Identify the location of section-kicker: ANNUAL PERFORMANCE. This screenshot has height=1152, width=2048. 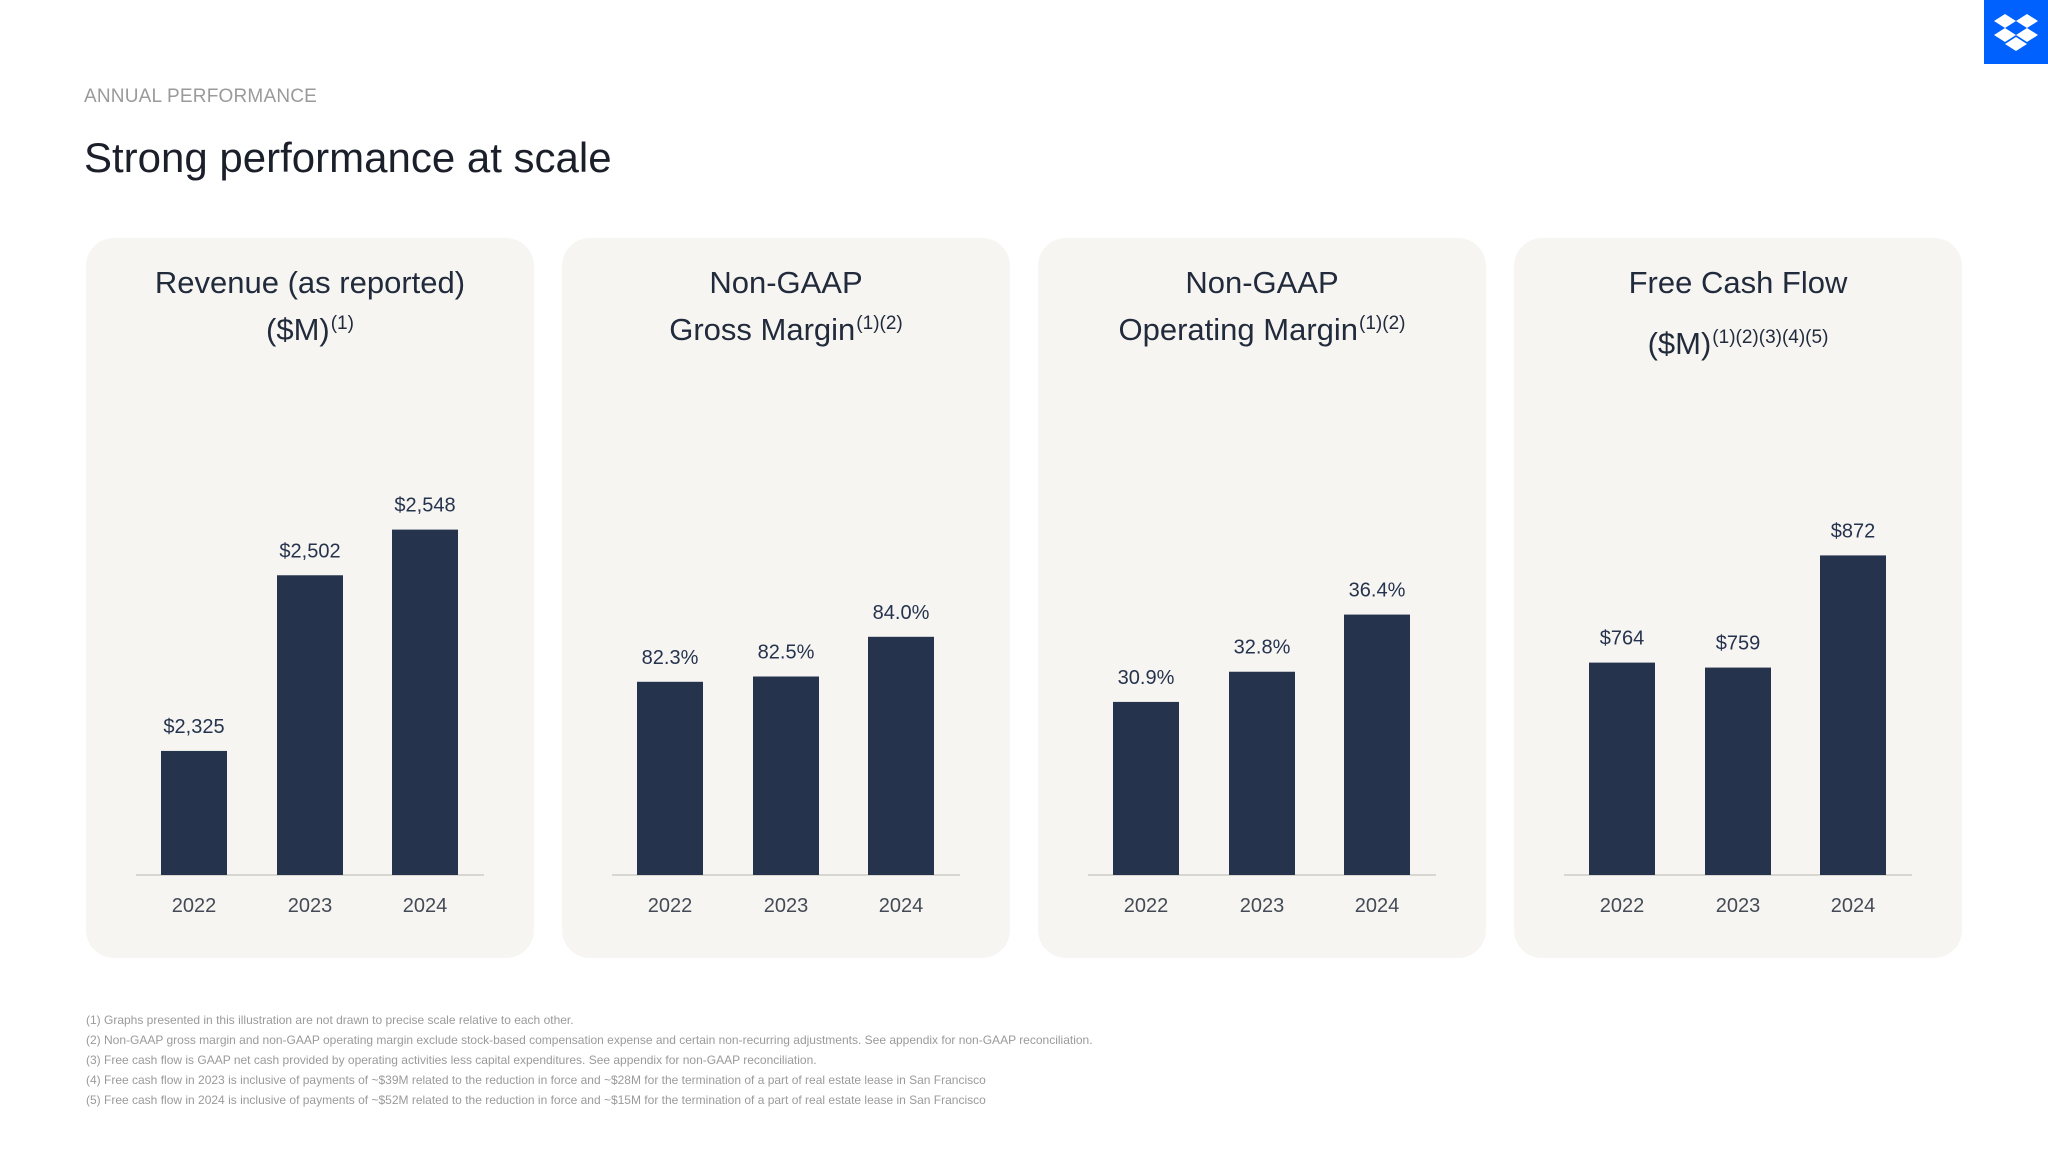
(201, 96).